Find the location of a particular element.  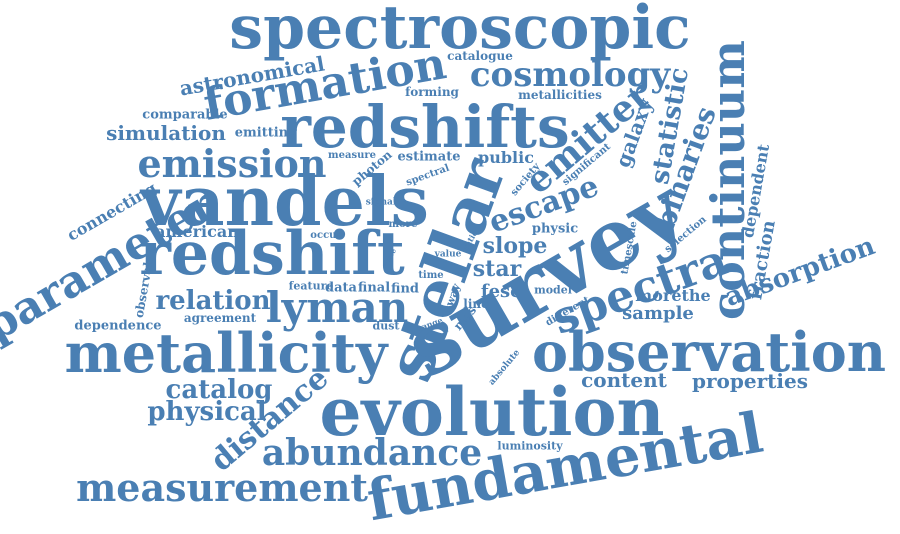

word-sample: sample is located at coordinates (658, 313).